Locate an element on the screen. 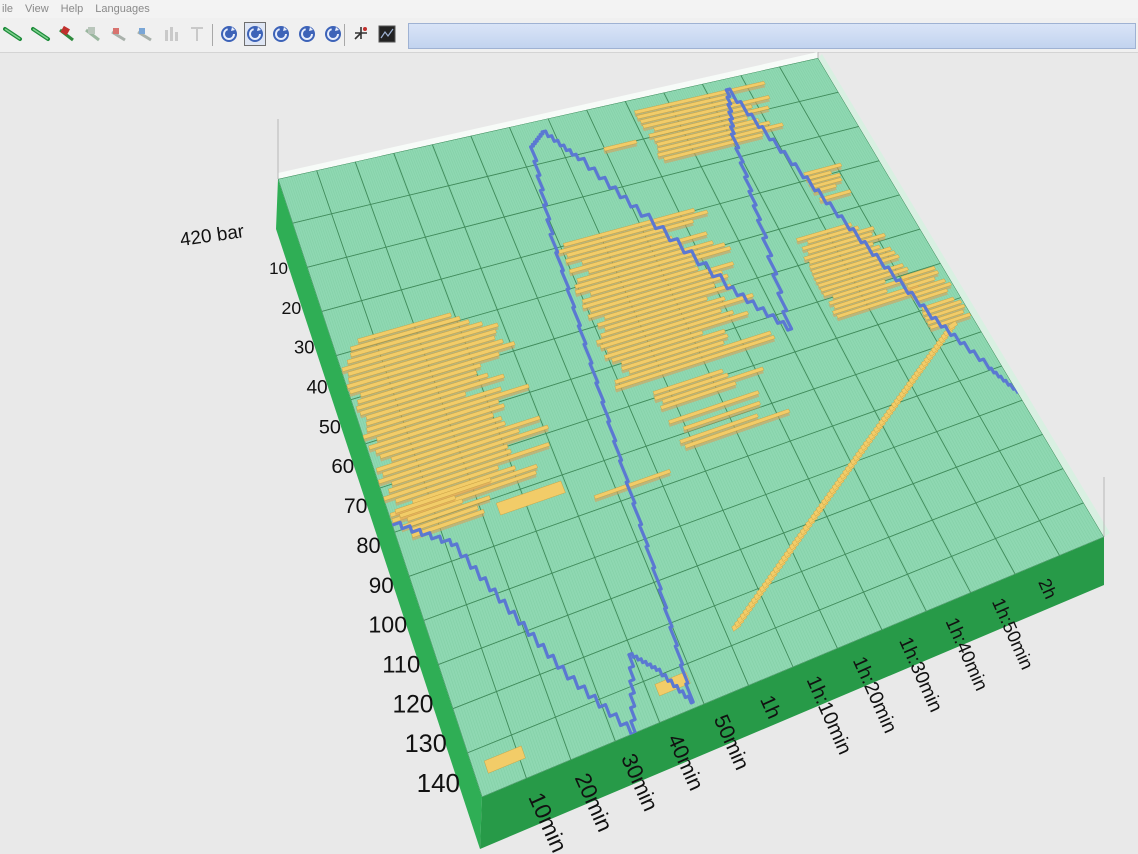 Image resolution: width=1138 pixels, height=854 pixels. menu-item-view: View is located at coordinates (37, 9).